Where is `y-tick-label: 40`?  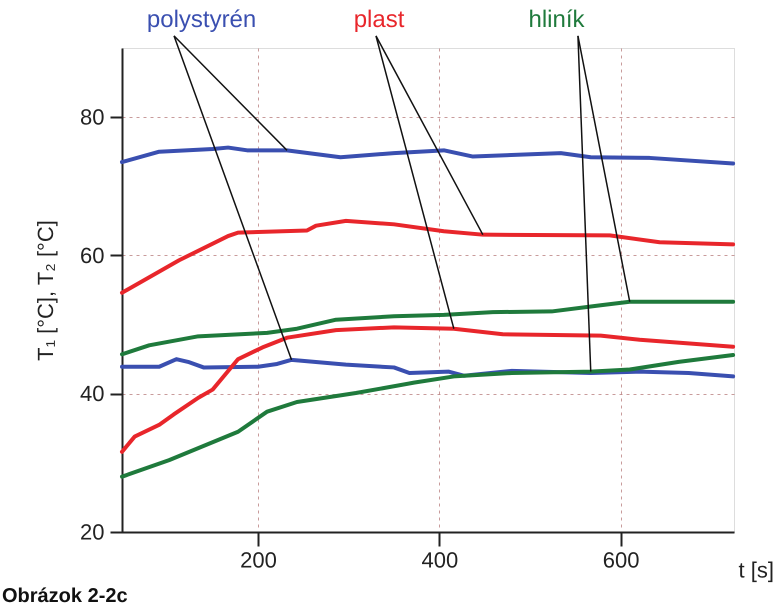
y-tick-label: 40 is located at coordinates (92, 393).